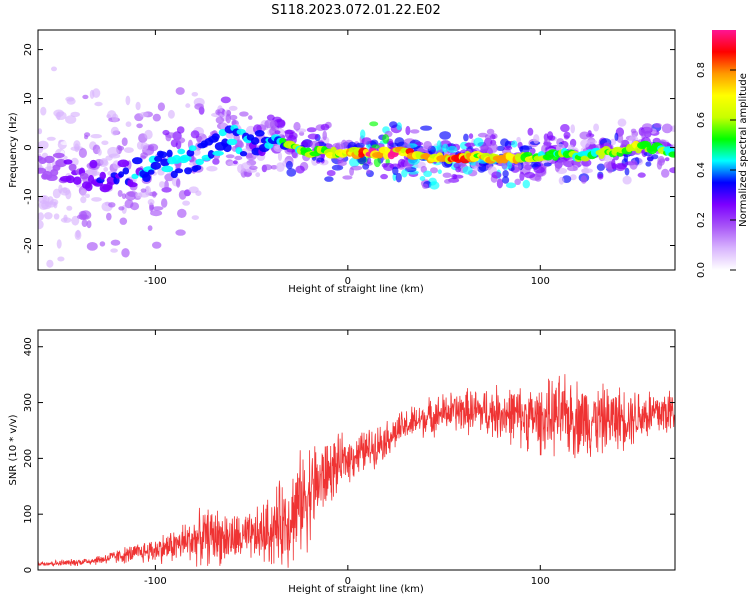 This screenshot has width=750, height=600. Describe the element at coordinates (13, 150) in the screenshot. I see `spectrogram-ylabel: Frequency (Hz)` at that location.